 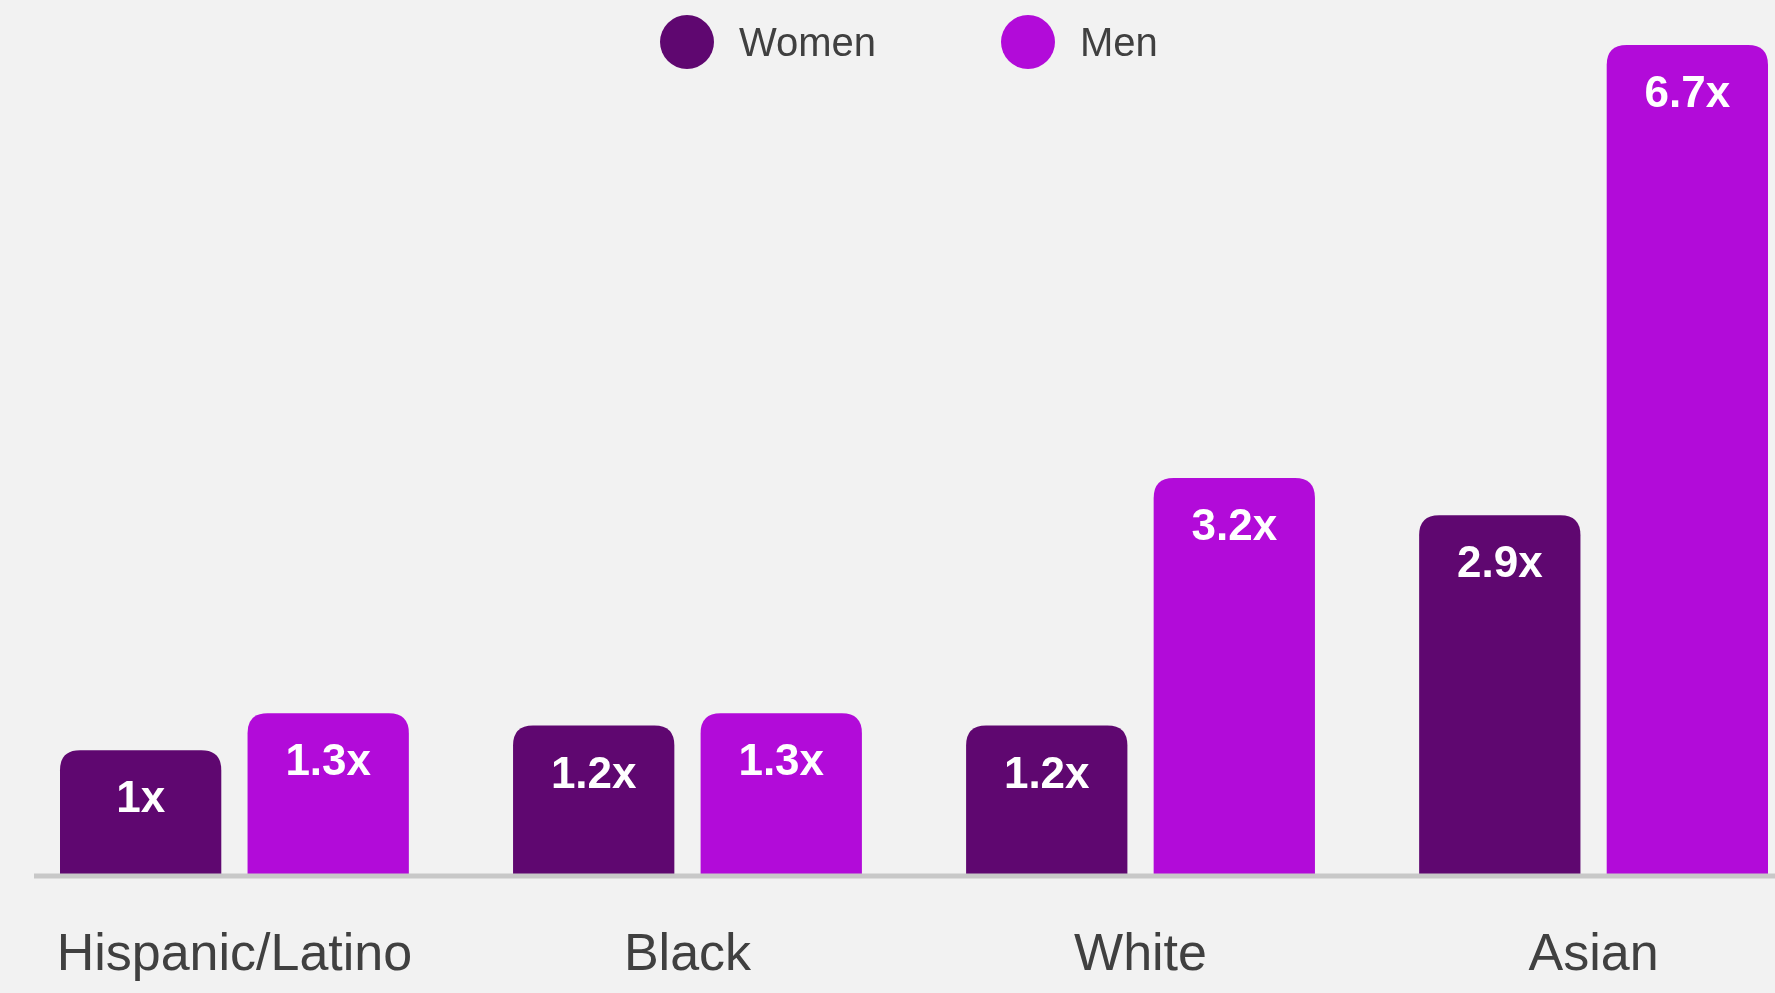 I want to click on legend-label: Men, so click(x=1119, y=42).